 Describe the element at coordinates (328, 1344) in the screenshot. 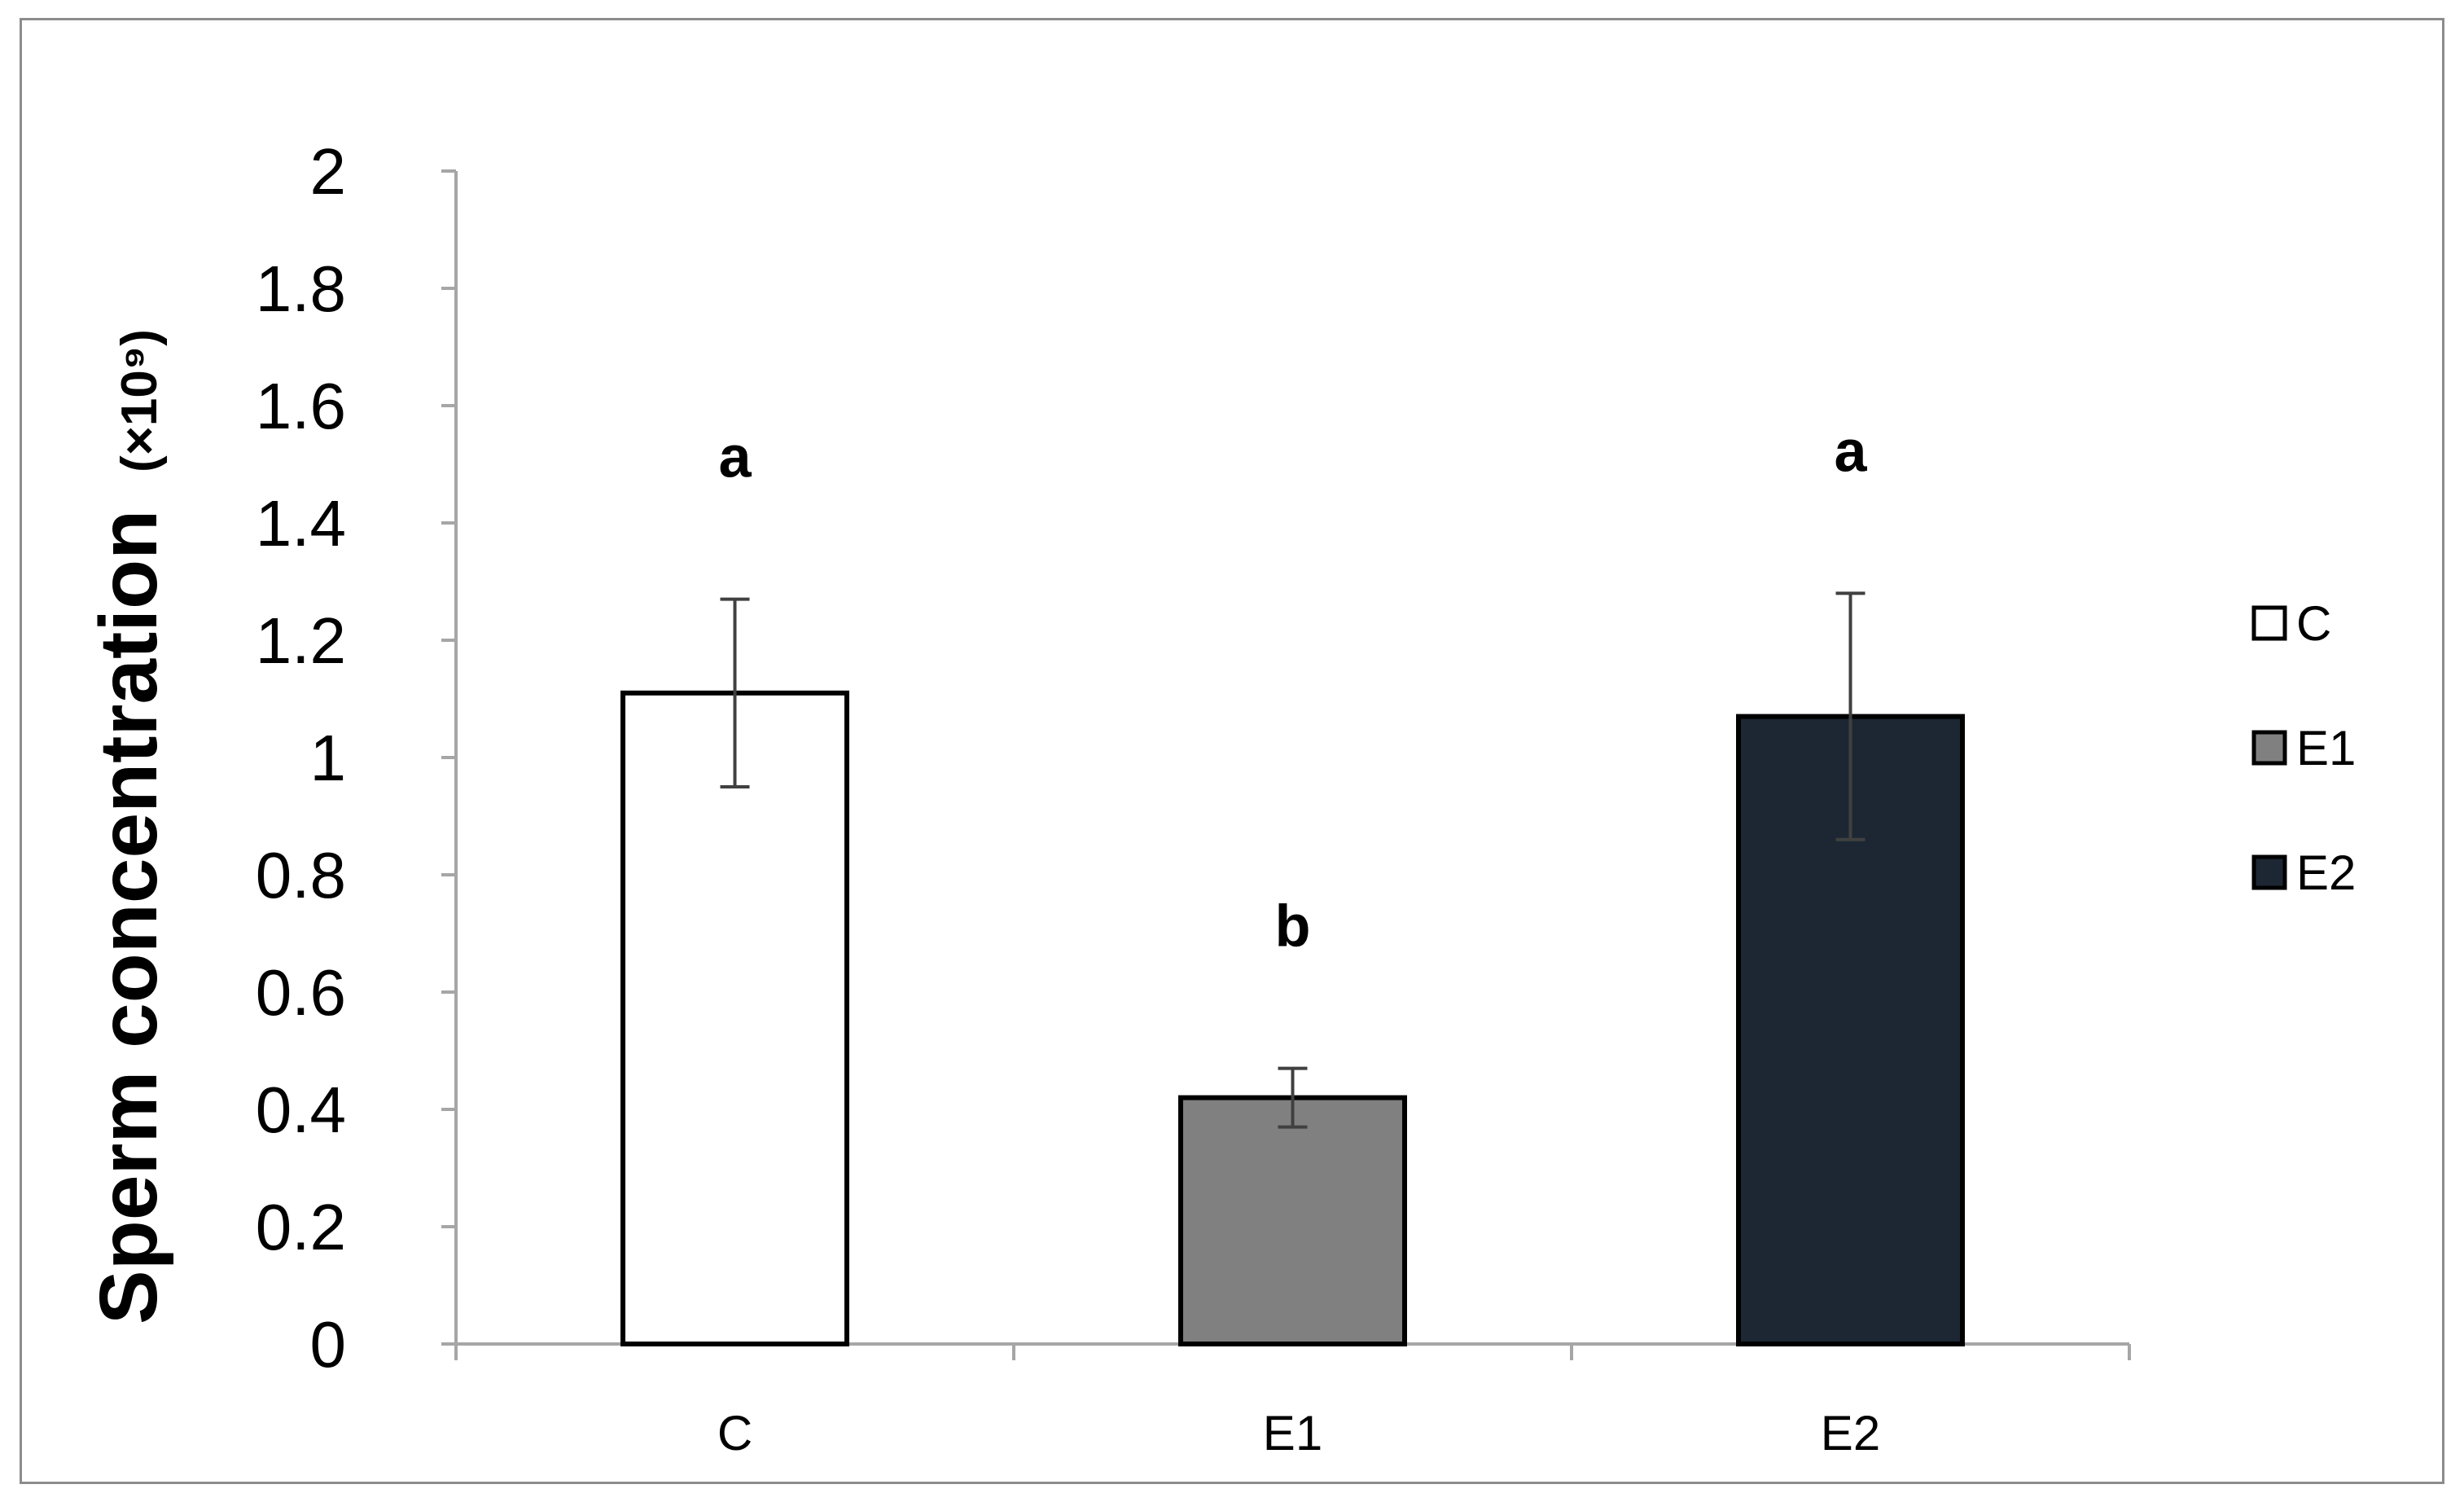

I see `y-tick-label: 0` at that location.